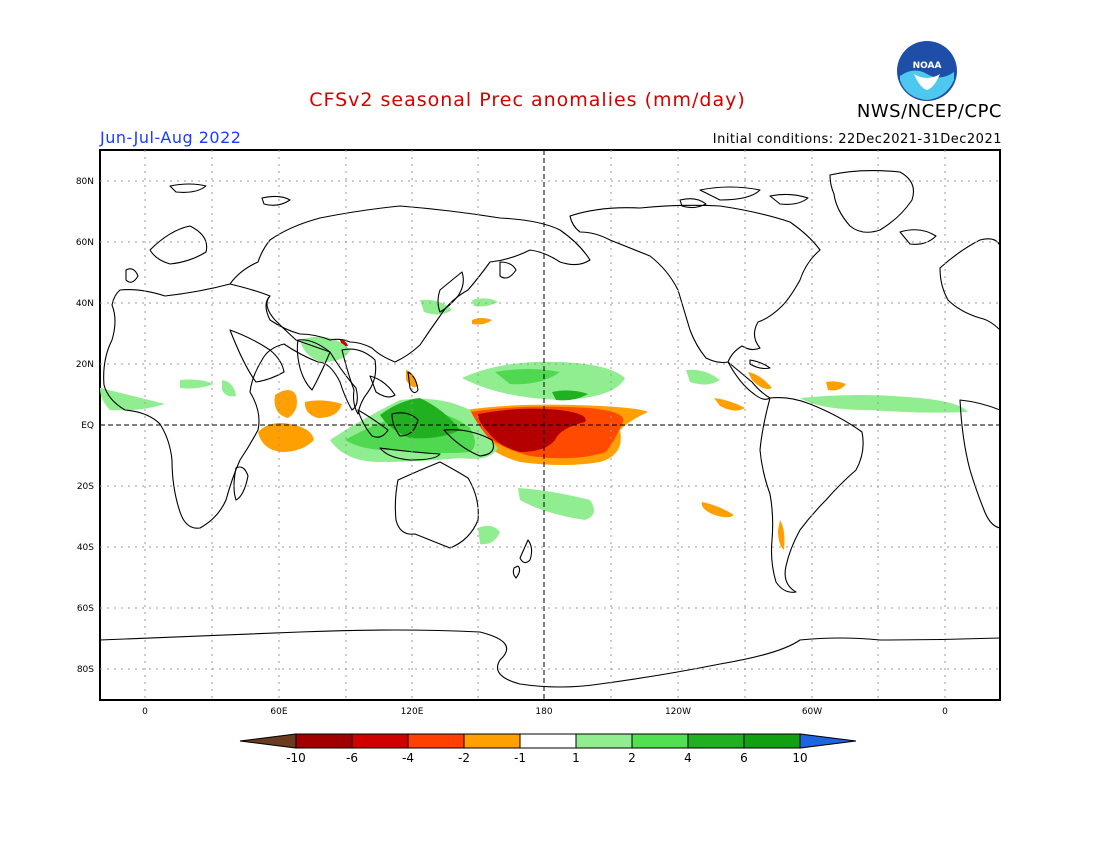 The image size is (1100, 850). What do you see at coordinates (929, 111) in the screenshot?
I see `agency-label: NWS/NCEP/CPC` at bounding box center [929, 111].